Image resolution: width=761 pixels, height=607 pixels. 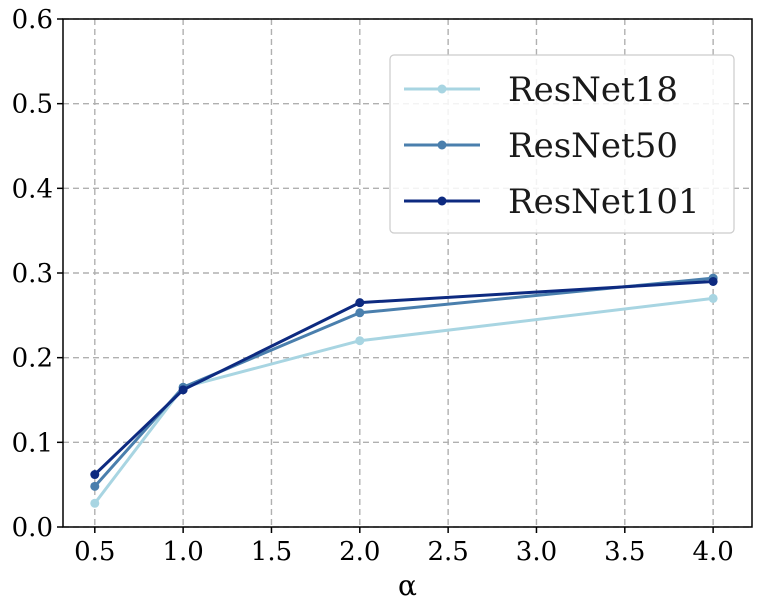 I want to click on x-axis-title: α, so click(x=407, y=585).